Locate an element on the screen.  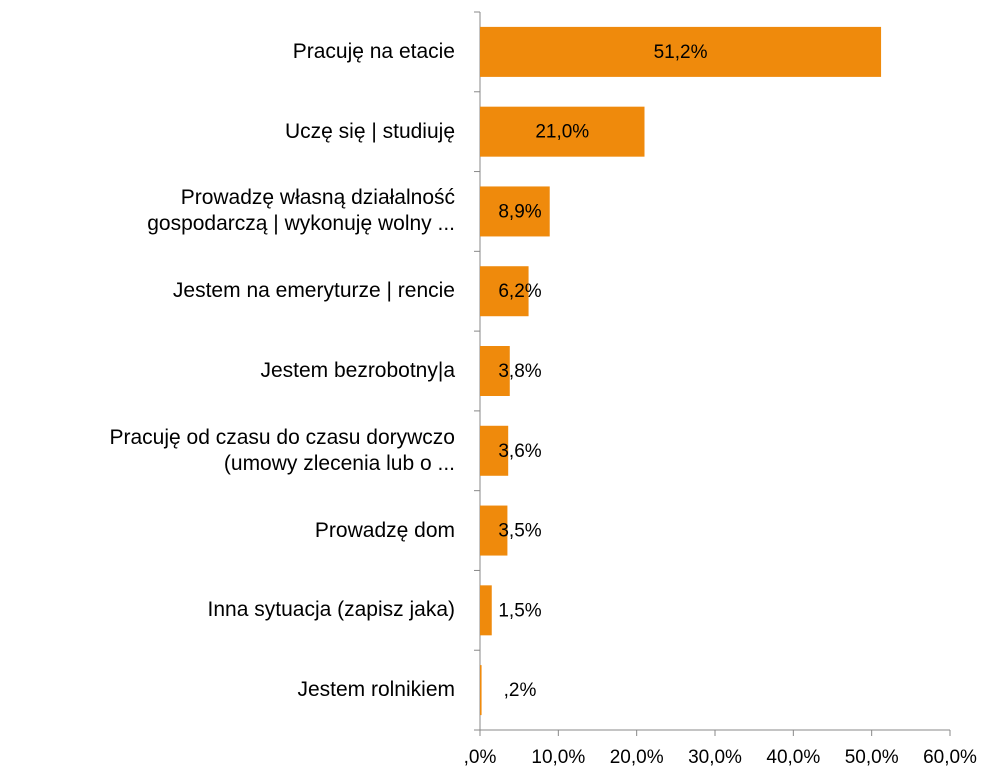
category-label: Jestem rolnikiem is located at coordinates (376, 690).